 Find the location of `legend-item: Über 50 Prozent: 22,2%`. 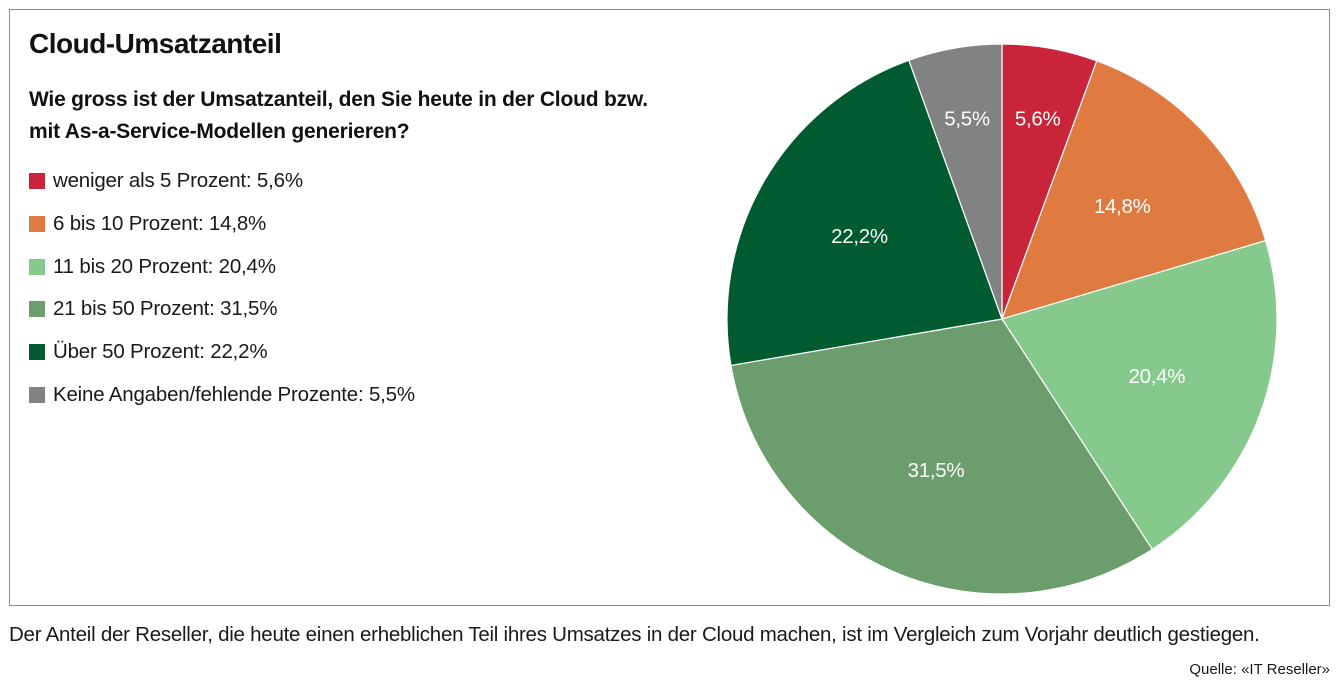

legend-item: Über 50 Prozent: 22,2% is located at coordinates (222, 352).